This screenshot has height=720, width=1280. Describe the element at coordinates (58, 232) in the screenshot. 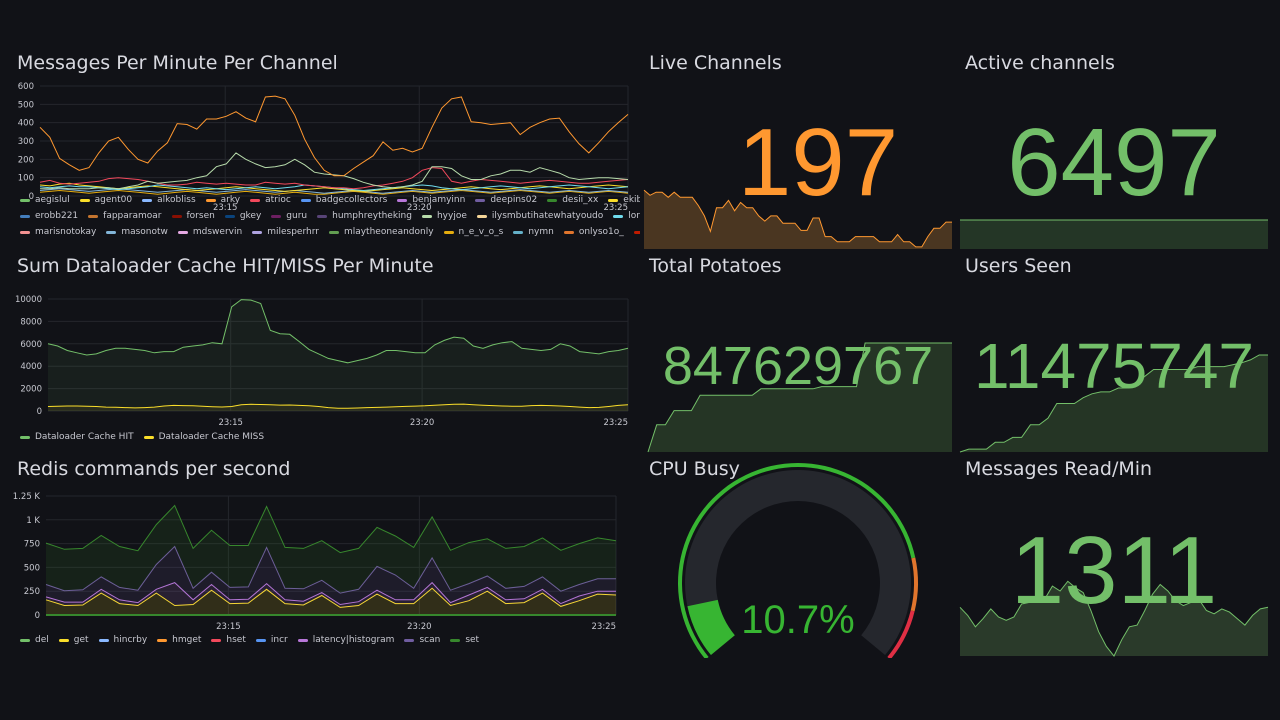

I see `legend-item: marisnotokay` at that location.